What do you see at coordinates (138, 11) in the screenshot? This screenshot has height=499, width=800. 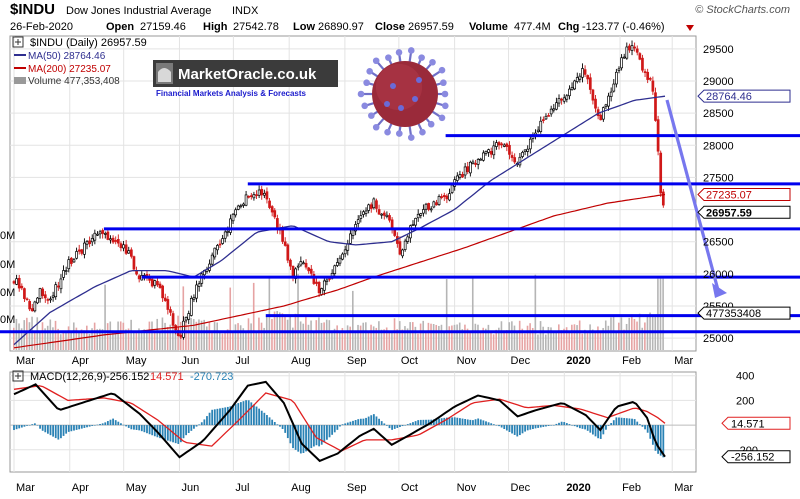 I see `chart-index-name: Dow Jones Industrial Average` at bounding box center [138, 11].